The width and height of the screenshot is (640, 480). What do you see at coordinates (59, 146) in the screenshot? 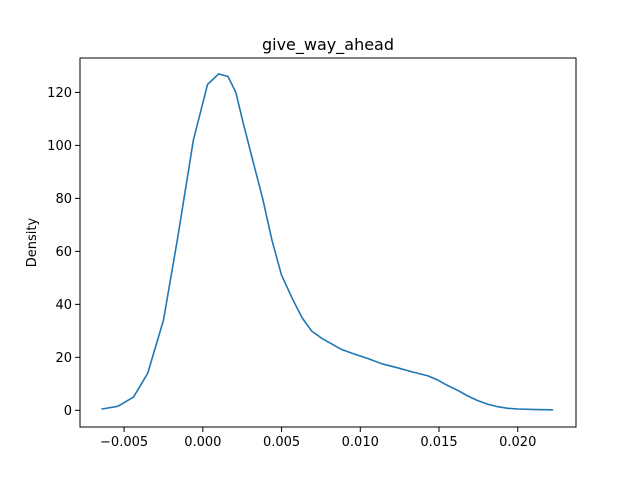
I see `y-tick-label: 100` at bounding box center [59, 146].